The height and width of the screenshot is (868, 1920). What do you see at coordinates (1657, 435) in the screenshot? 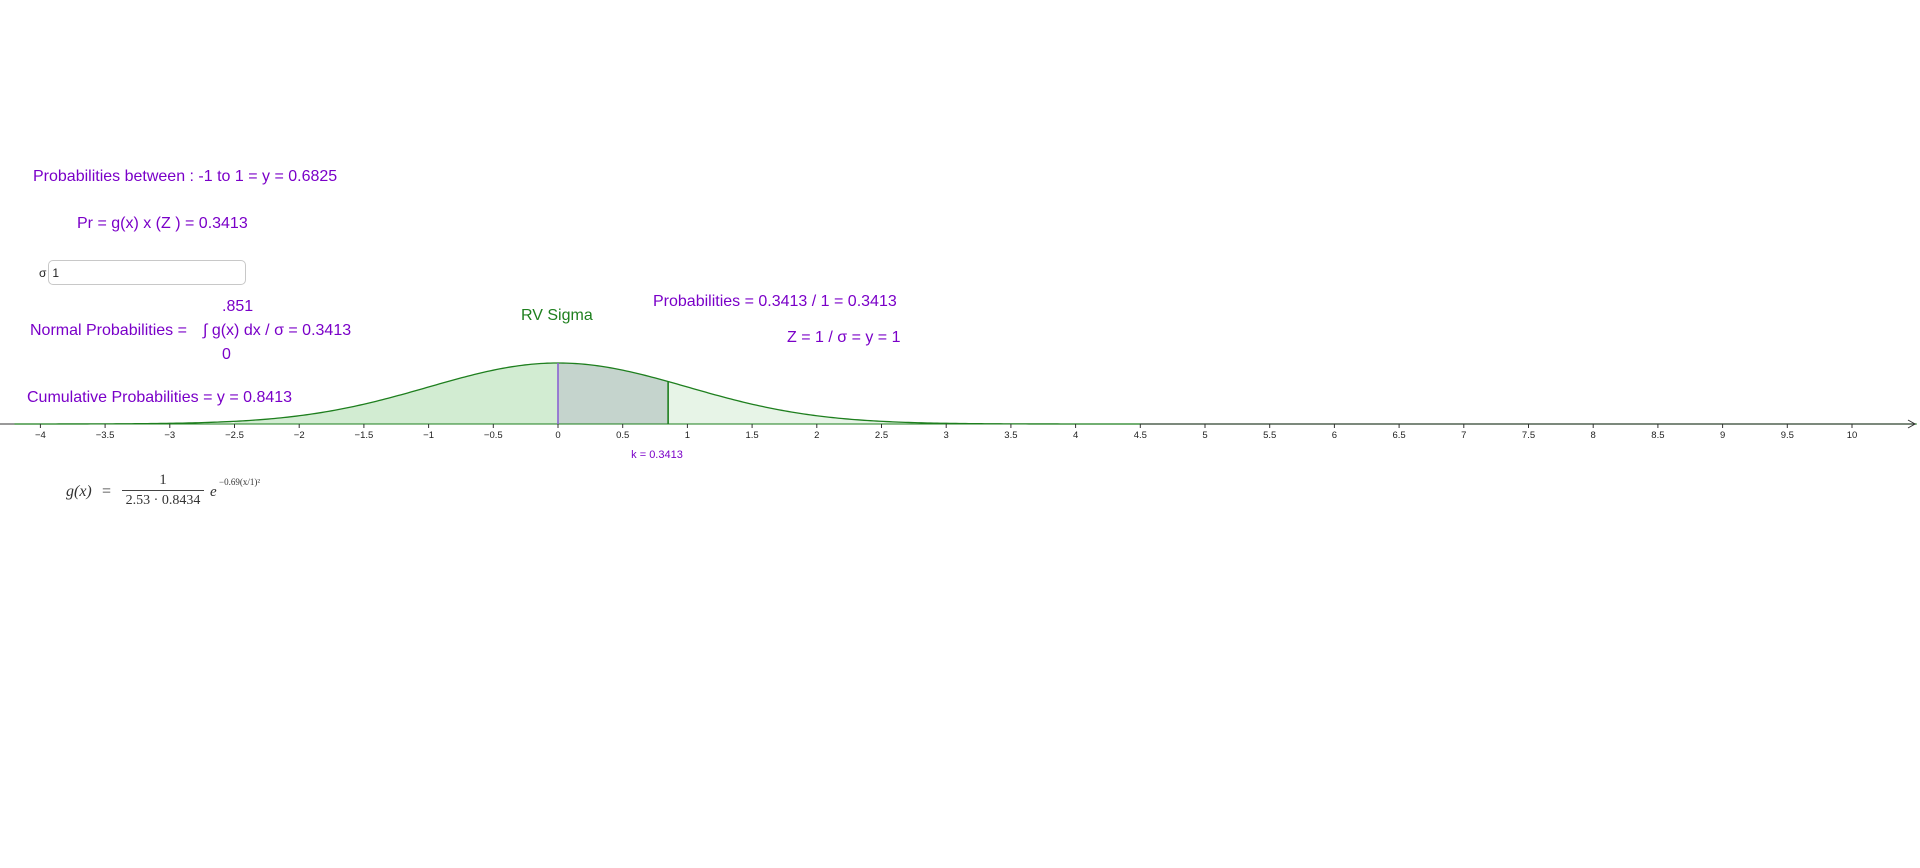
I see `x-tick-label: 8.5` at bounding box center [1657, 435].